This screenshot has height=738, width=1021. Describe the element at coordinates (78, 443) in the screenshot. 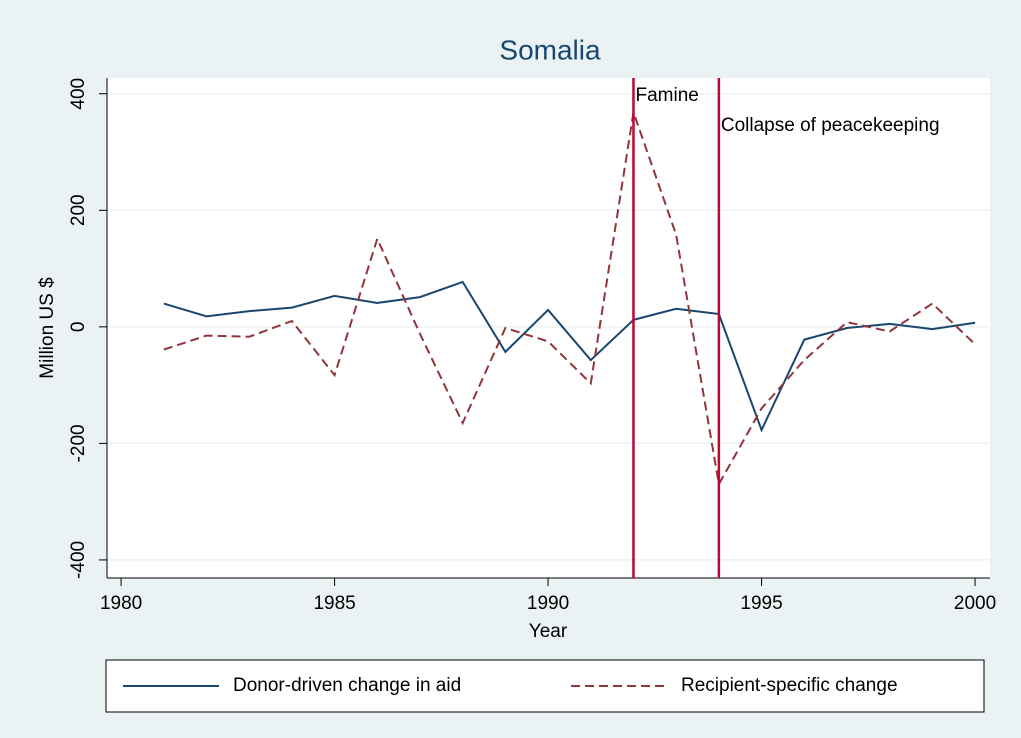

I see `y-tick-label: -200` at that location.